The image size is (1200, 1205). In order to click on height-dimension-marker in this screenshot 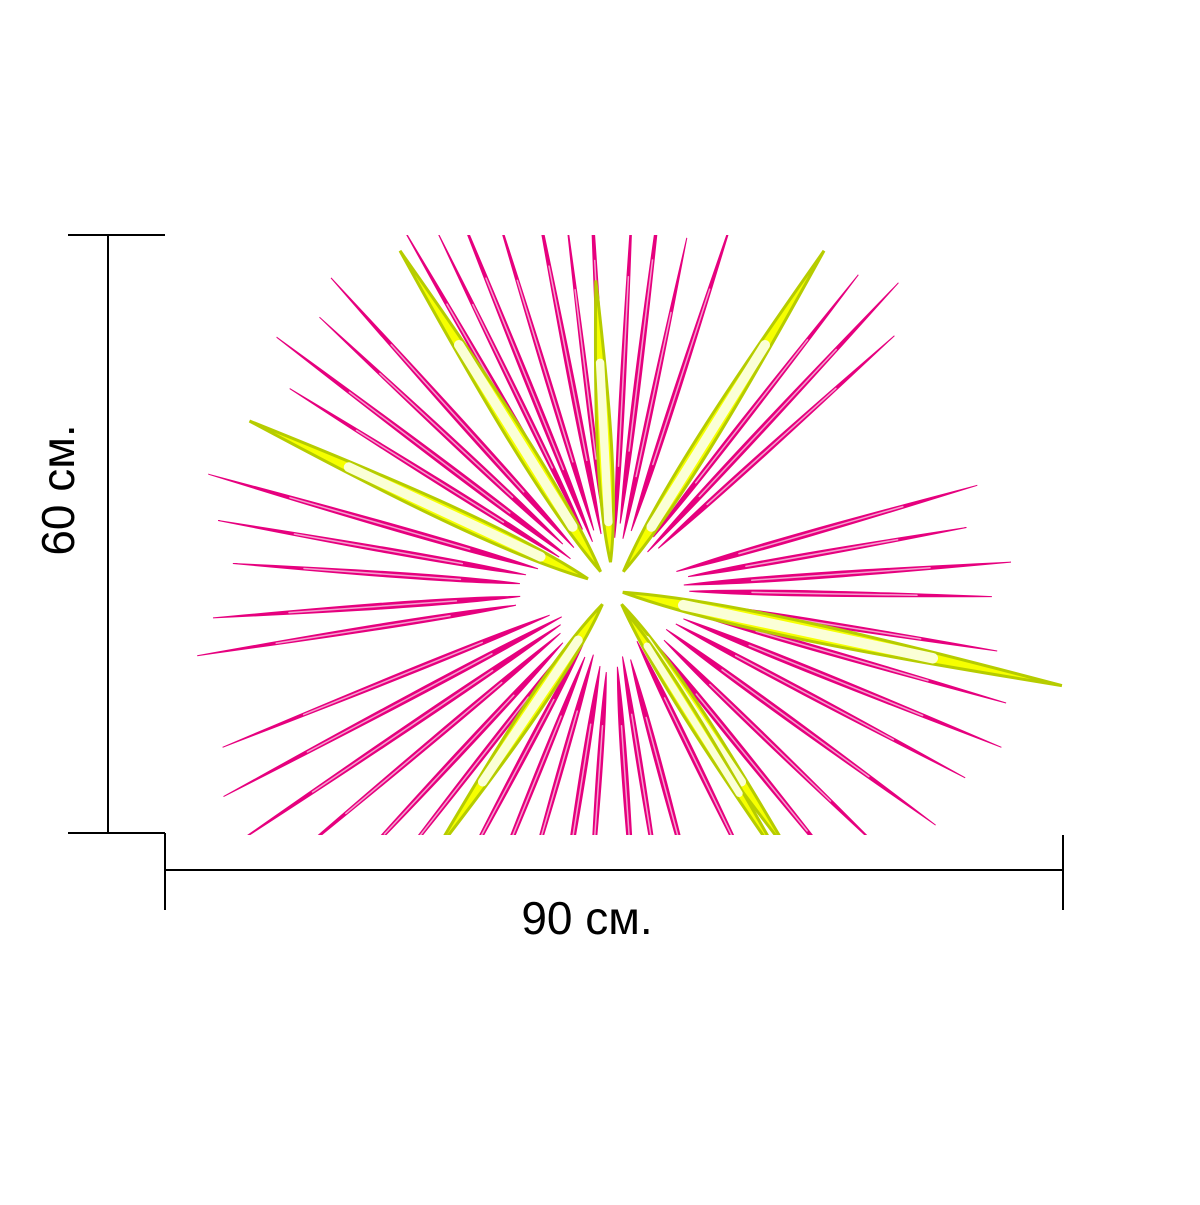, I will do `click(116, 534)`.